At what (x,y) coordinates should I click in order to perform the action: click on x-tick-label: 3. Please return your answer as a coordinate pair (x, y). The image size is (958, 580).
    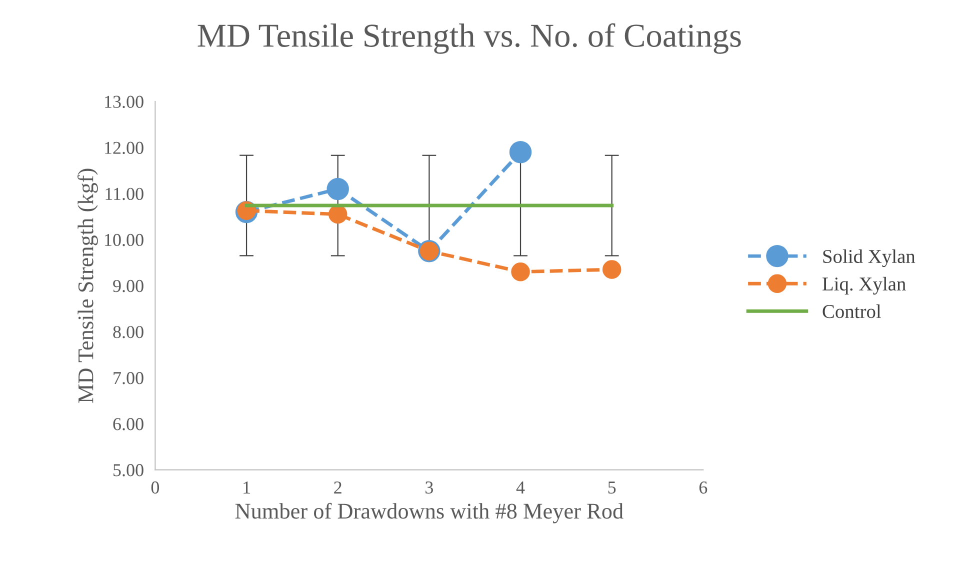
    Looking at the image, I should click on (429, 487).